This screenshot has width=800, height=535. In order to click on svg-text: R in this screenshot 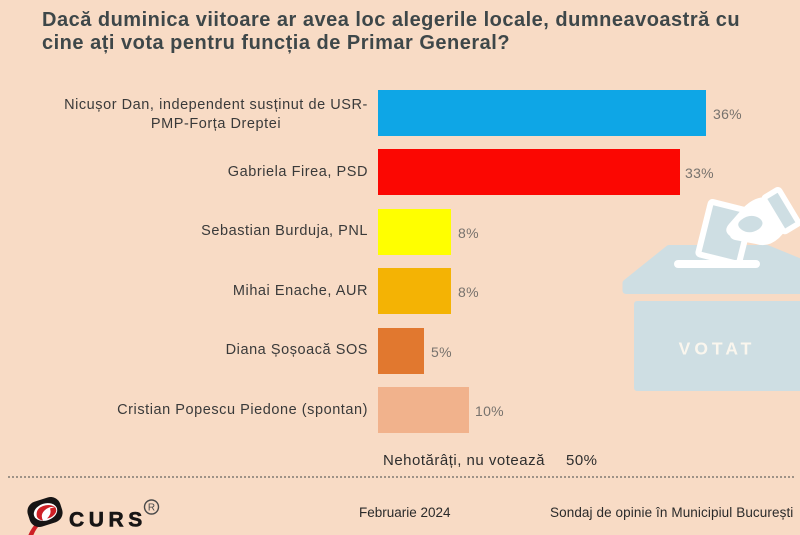, I will do `click(151, 508)`.